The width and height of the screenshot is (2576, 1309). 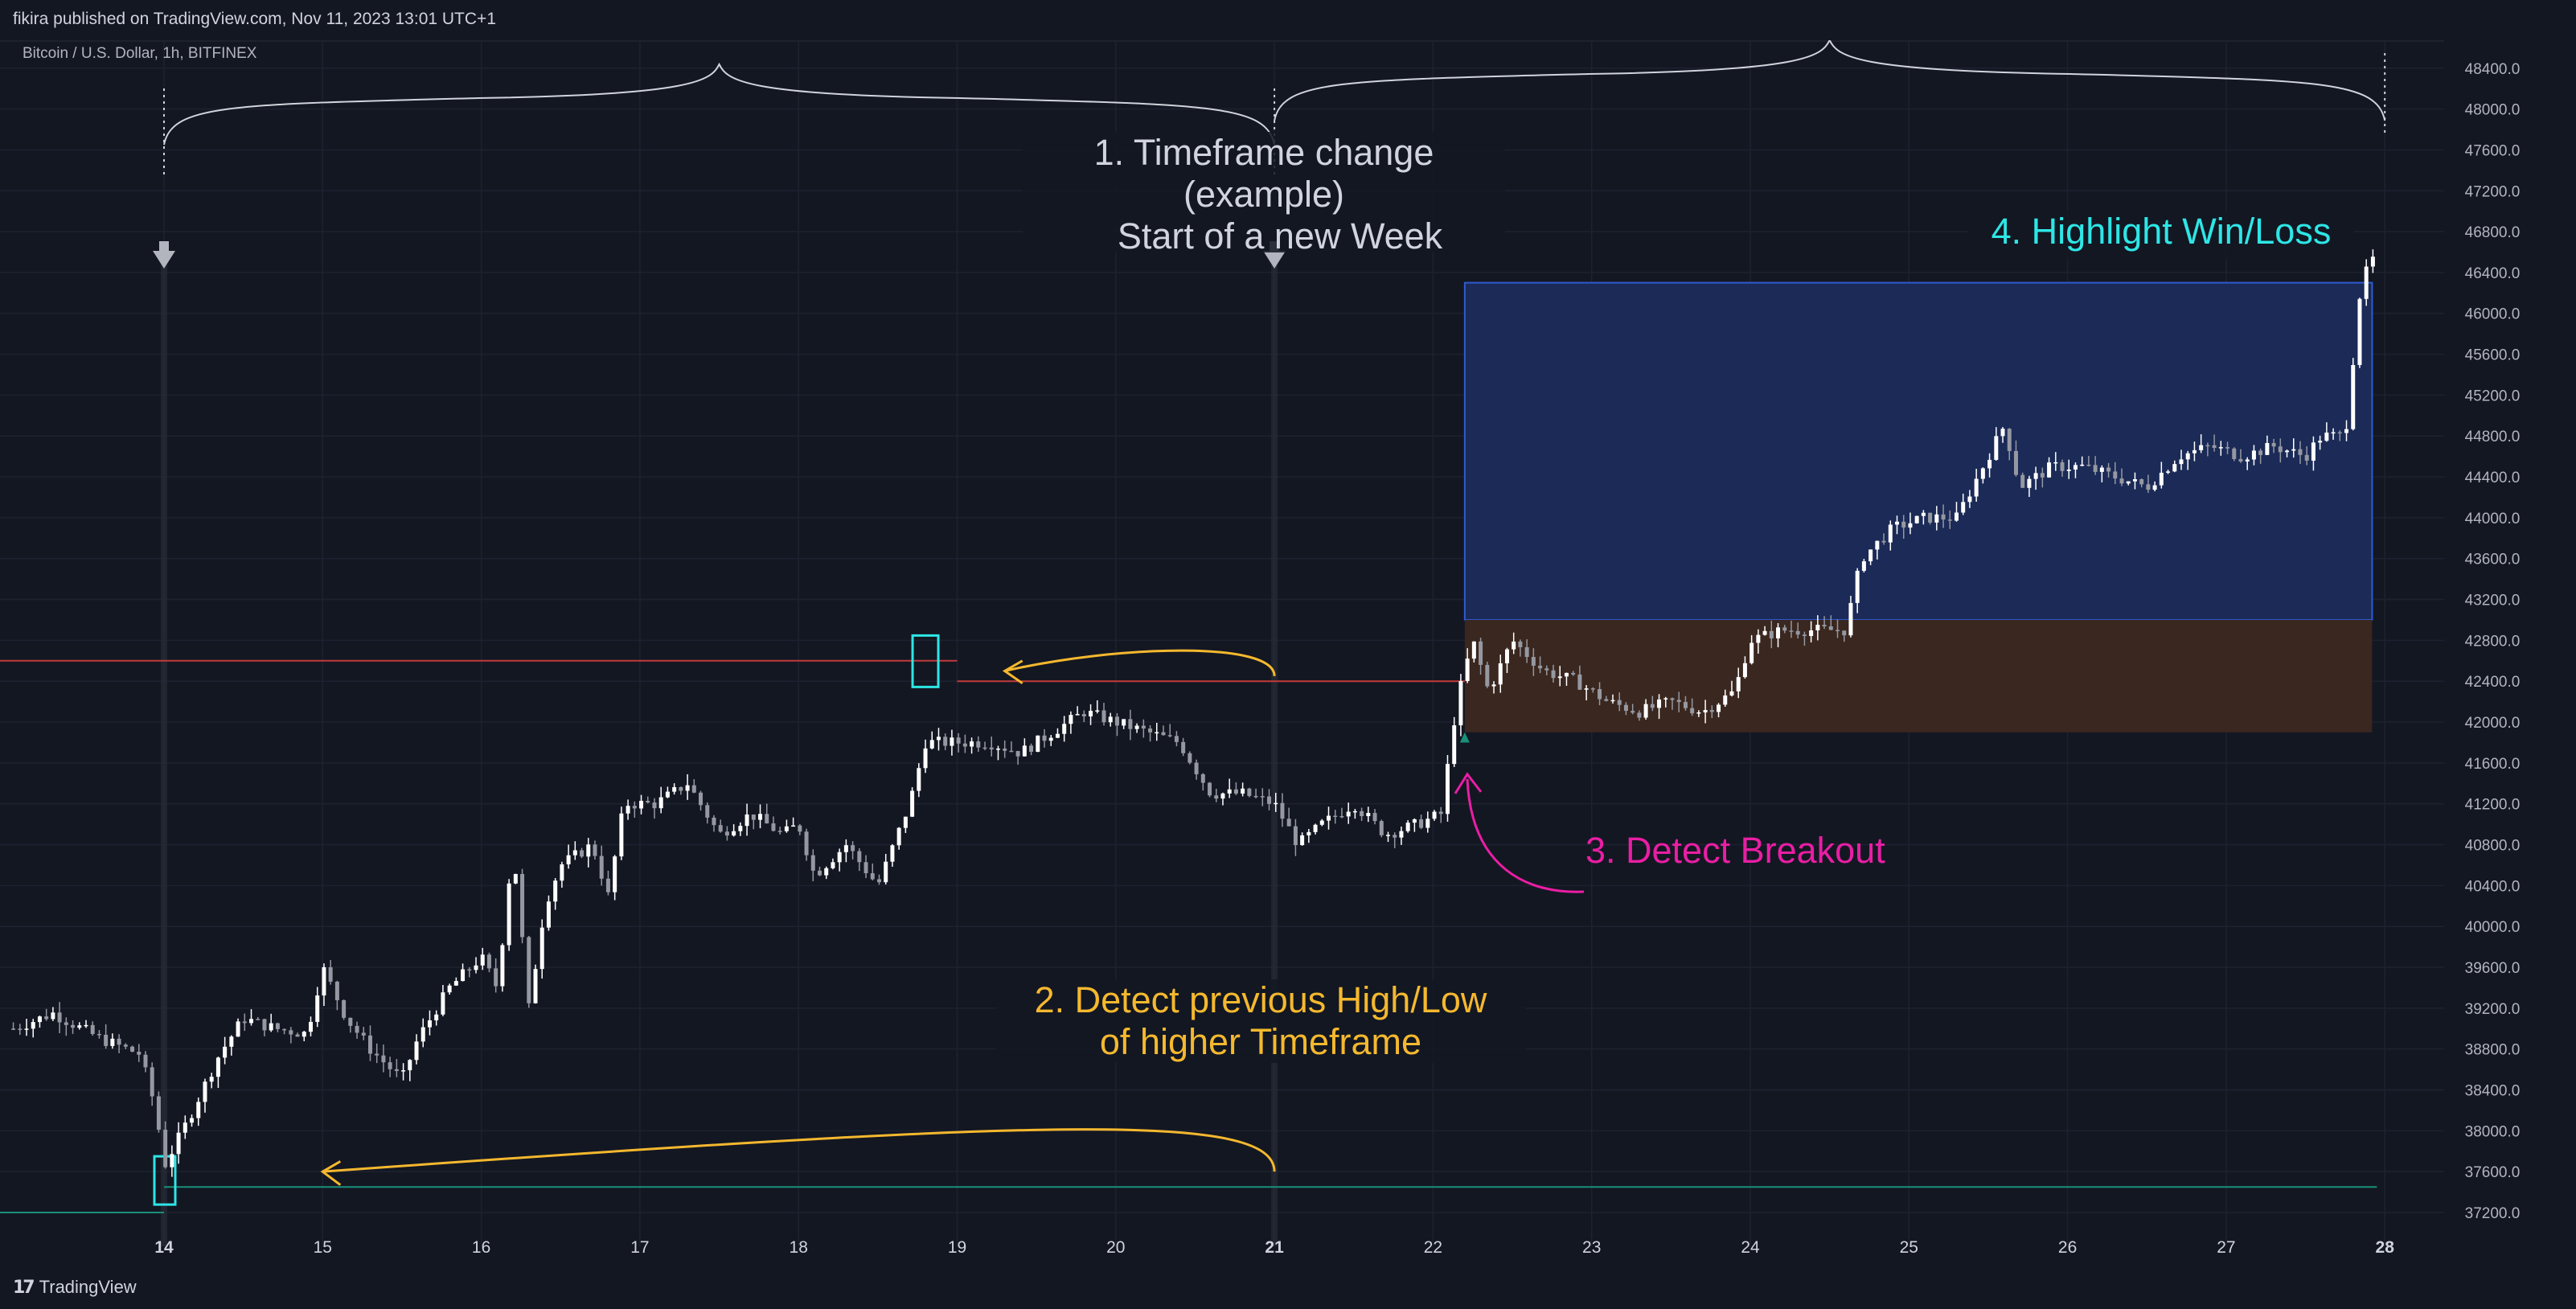 What do you see at coordinates (2493, 846) in the screenshot?
I see `price-tick-label: 40800.0` at bounding box center [2493, 846].